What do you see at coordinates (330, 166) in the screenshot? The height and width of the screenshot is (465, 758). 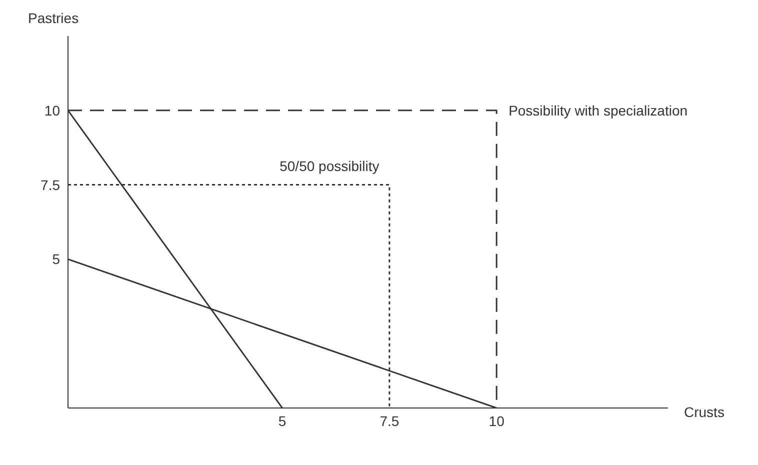 I see `annotation: 50/50 possibility` at bounding box center [330, 166].